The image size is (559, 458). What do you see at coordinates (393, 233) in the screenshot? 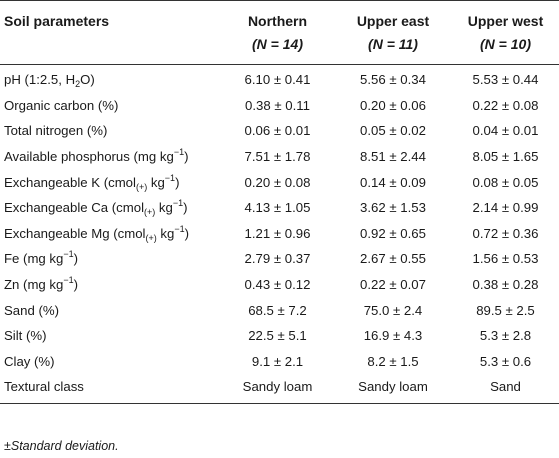
I see `upper-east-value-cell: 0.92 ± 0.65` at bounding box center [393, 233].